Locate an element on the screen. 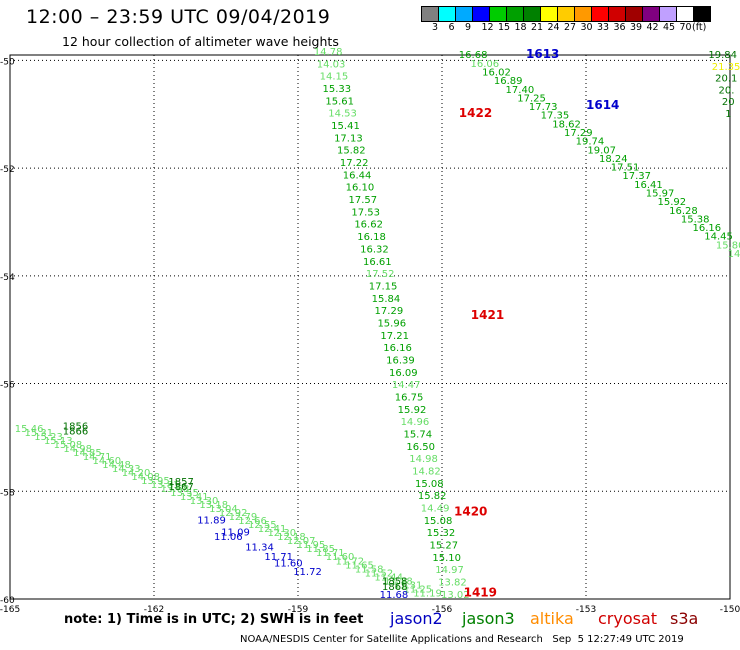 The width and height of the screenshot is (740, 650). swh-value-label: 13.55 is located at coordinates (184, 493).